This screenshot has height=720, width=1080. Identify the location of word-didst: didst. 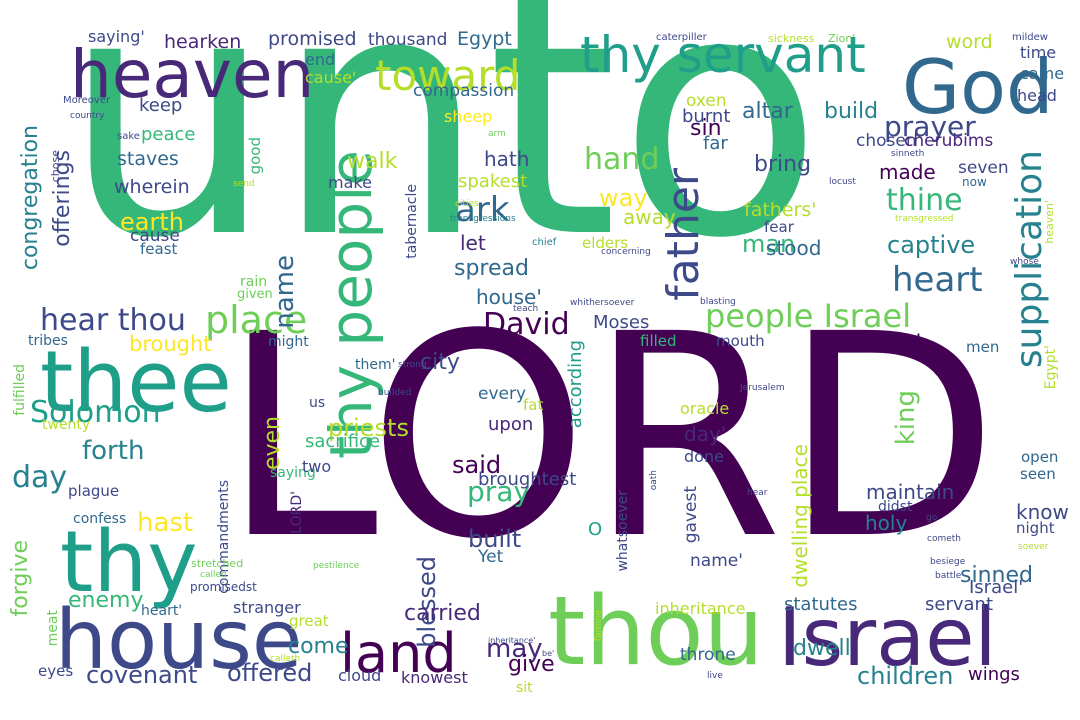
(895, 507).